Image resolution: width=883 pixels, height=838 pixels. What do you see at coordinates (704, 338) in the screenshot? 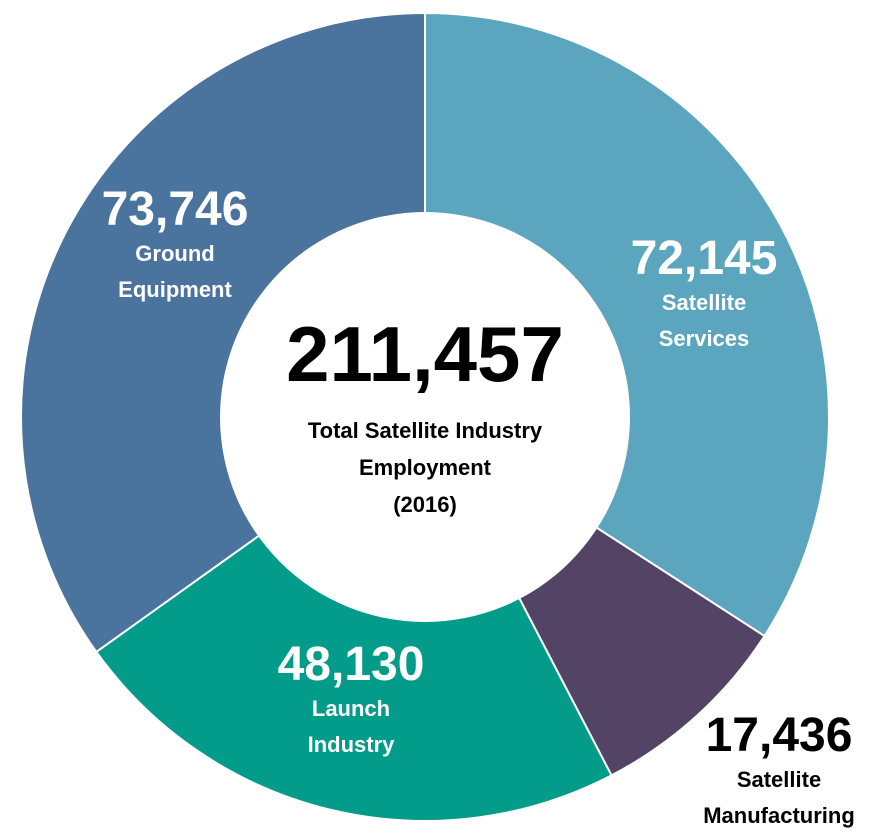
I see `category-label-satellite-services-line-2: Services` at bounding box center [704, 338].